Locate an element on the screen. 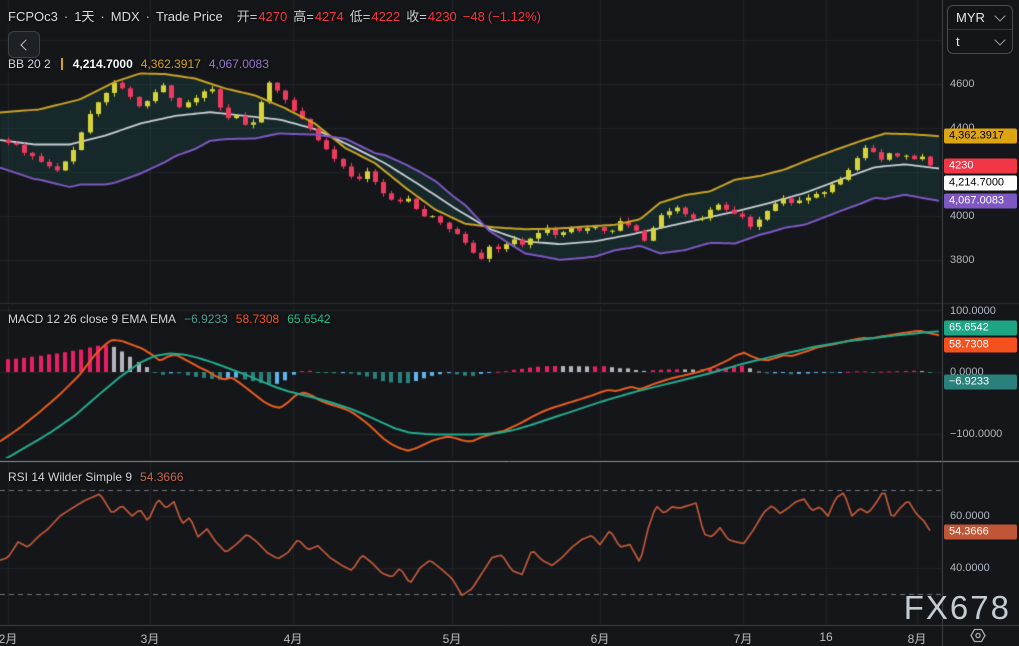 This screenshot has width=1019, height=646. symbol-name: FCPOc3 is located at coordinates (33, 16).